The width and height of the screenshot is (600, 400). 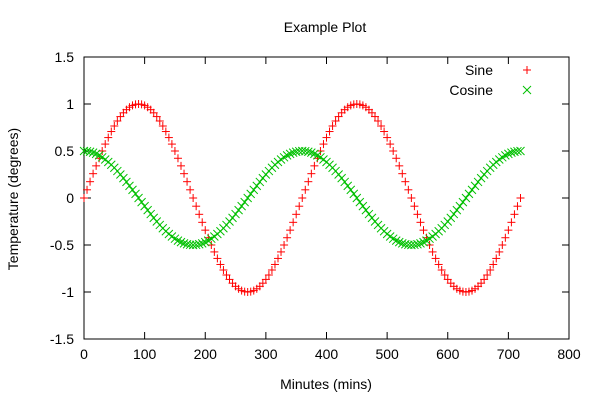 What do you see at coordinates (509, 354) in the screenshot?
I see `x-tick-label: 700` at bounding box center [509, 354].